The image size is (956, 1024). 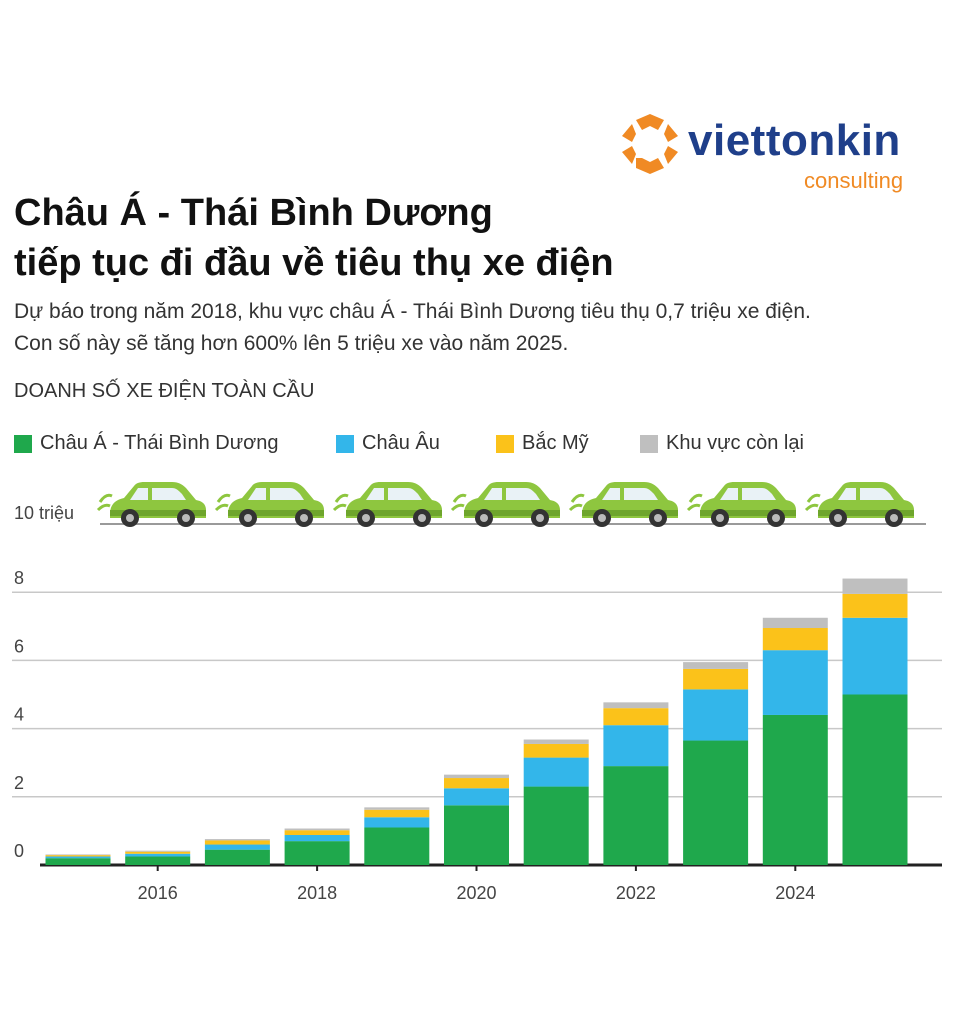 I want to click on legend-item-rest-of-world: Khu vực còn lại, so click(x=722, y=443).